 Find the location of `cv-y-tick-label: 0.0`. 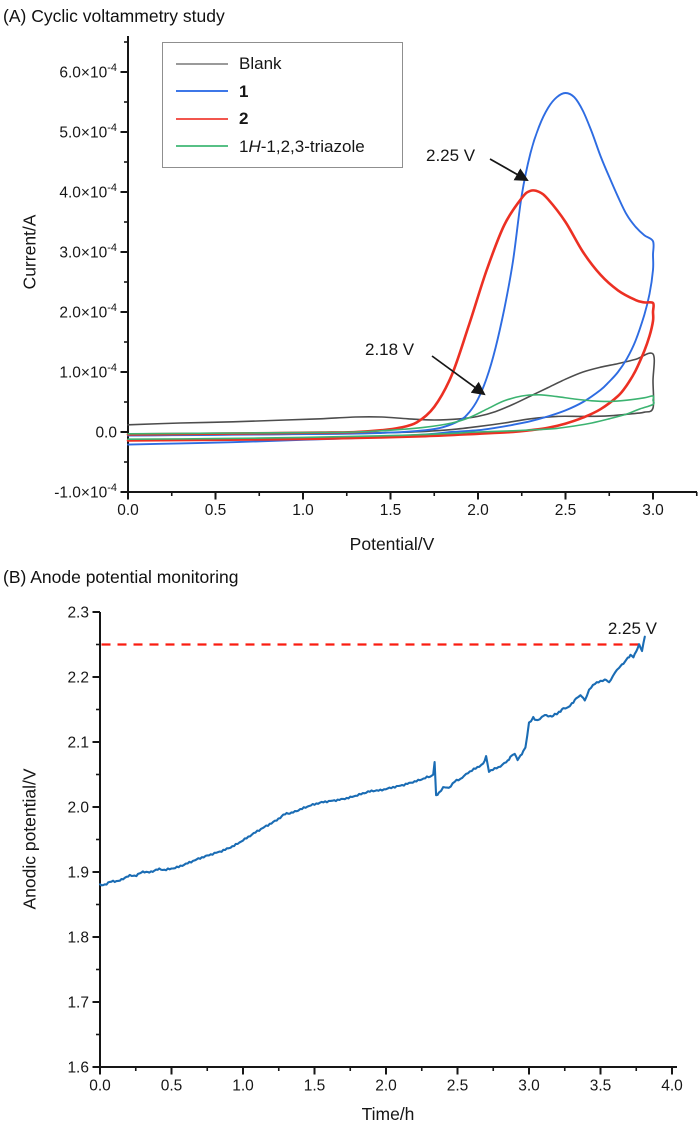

cv-y-tick-label: 0.0 is located at coordinates (106, 433).